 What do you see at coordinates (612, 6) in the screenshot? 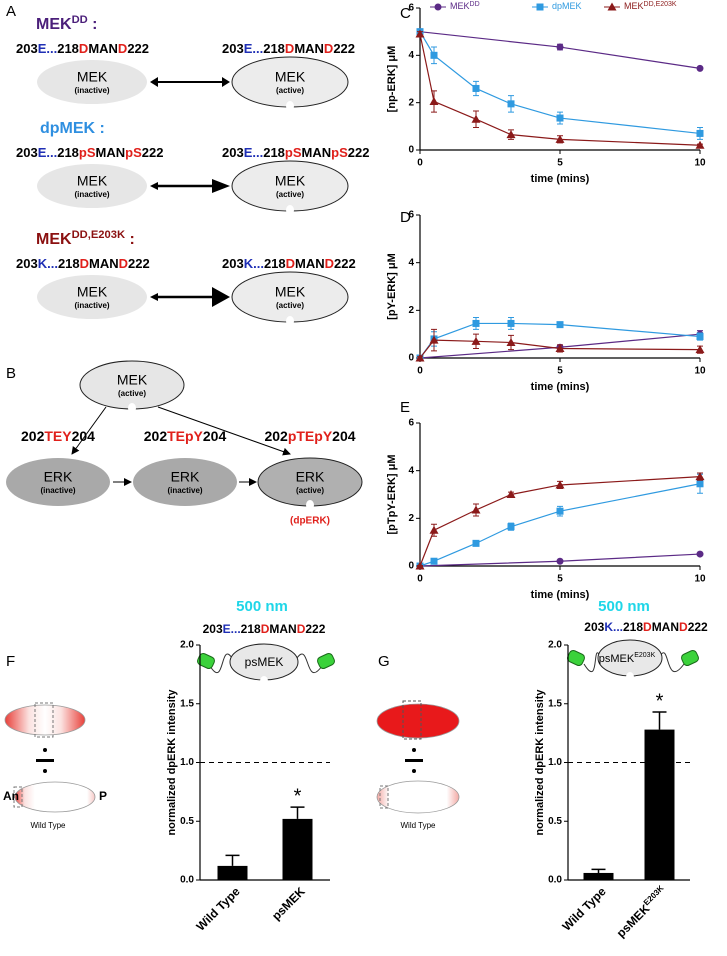
I see `legend-marker` at bounding box center [612, 6].